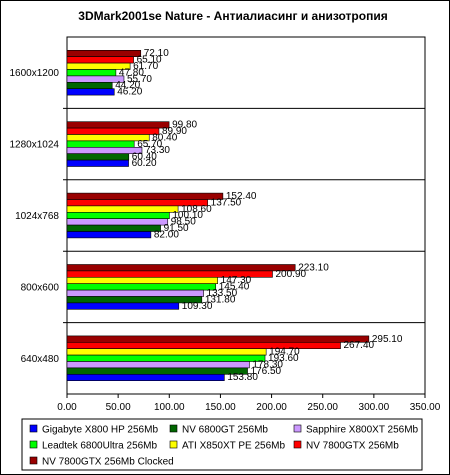  I want to click on x-tick-label: 300.00, so click(374, 407).